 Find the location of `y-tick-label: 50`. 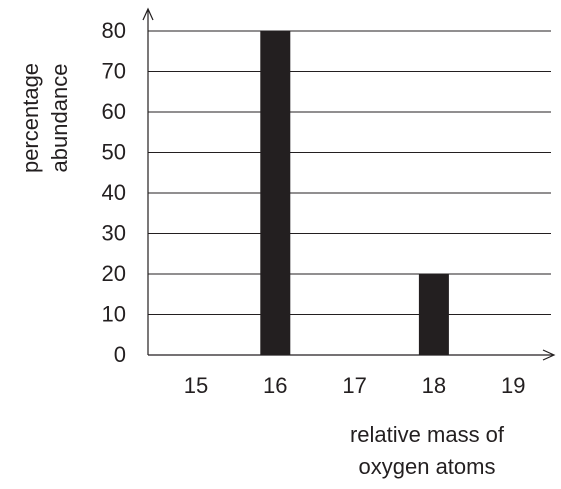

y-tick-label: 50 is located at coordinates (114, 151).